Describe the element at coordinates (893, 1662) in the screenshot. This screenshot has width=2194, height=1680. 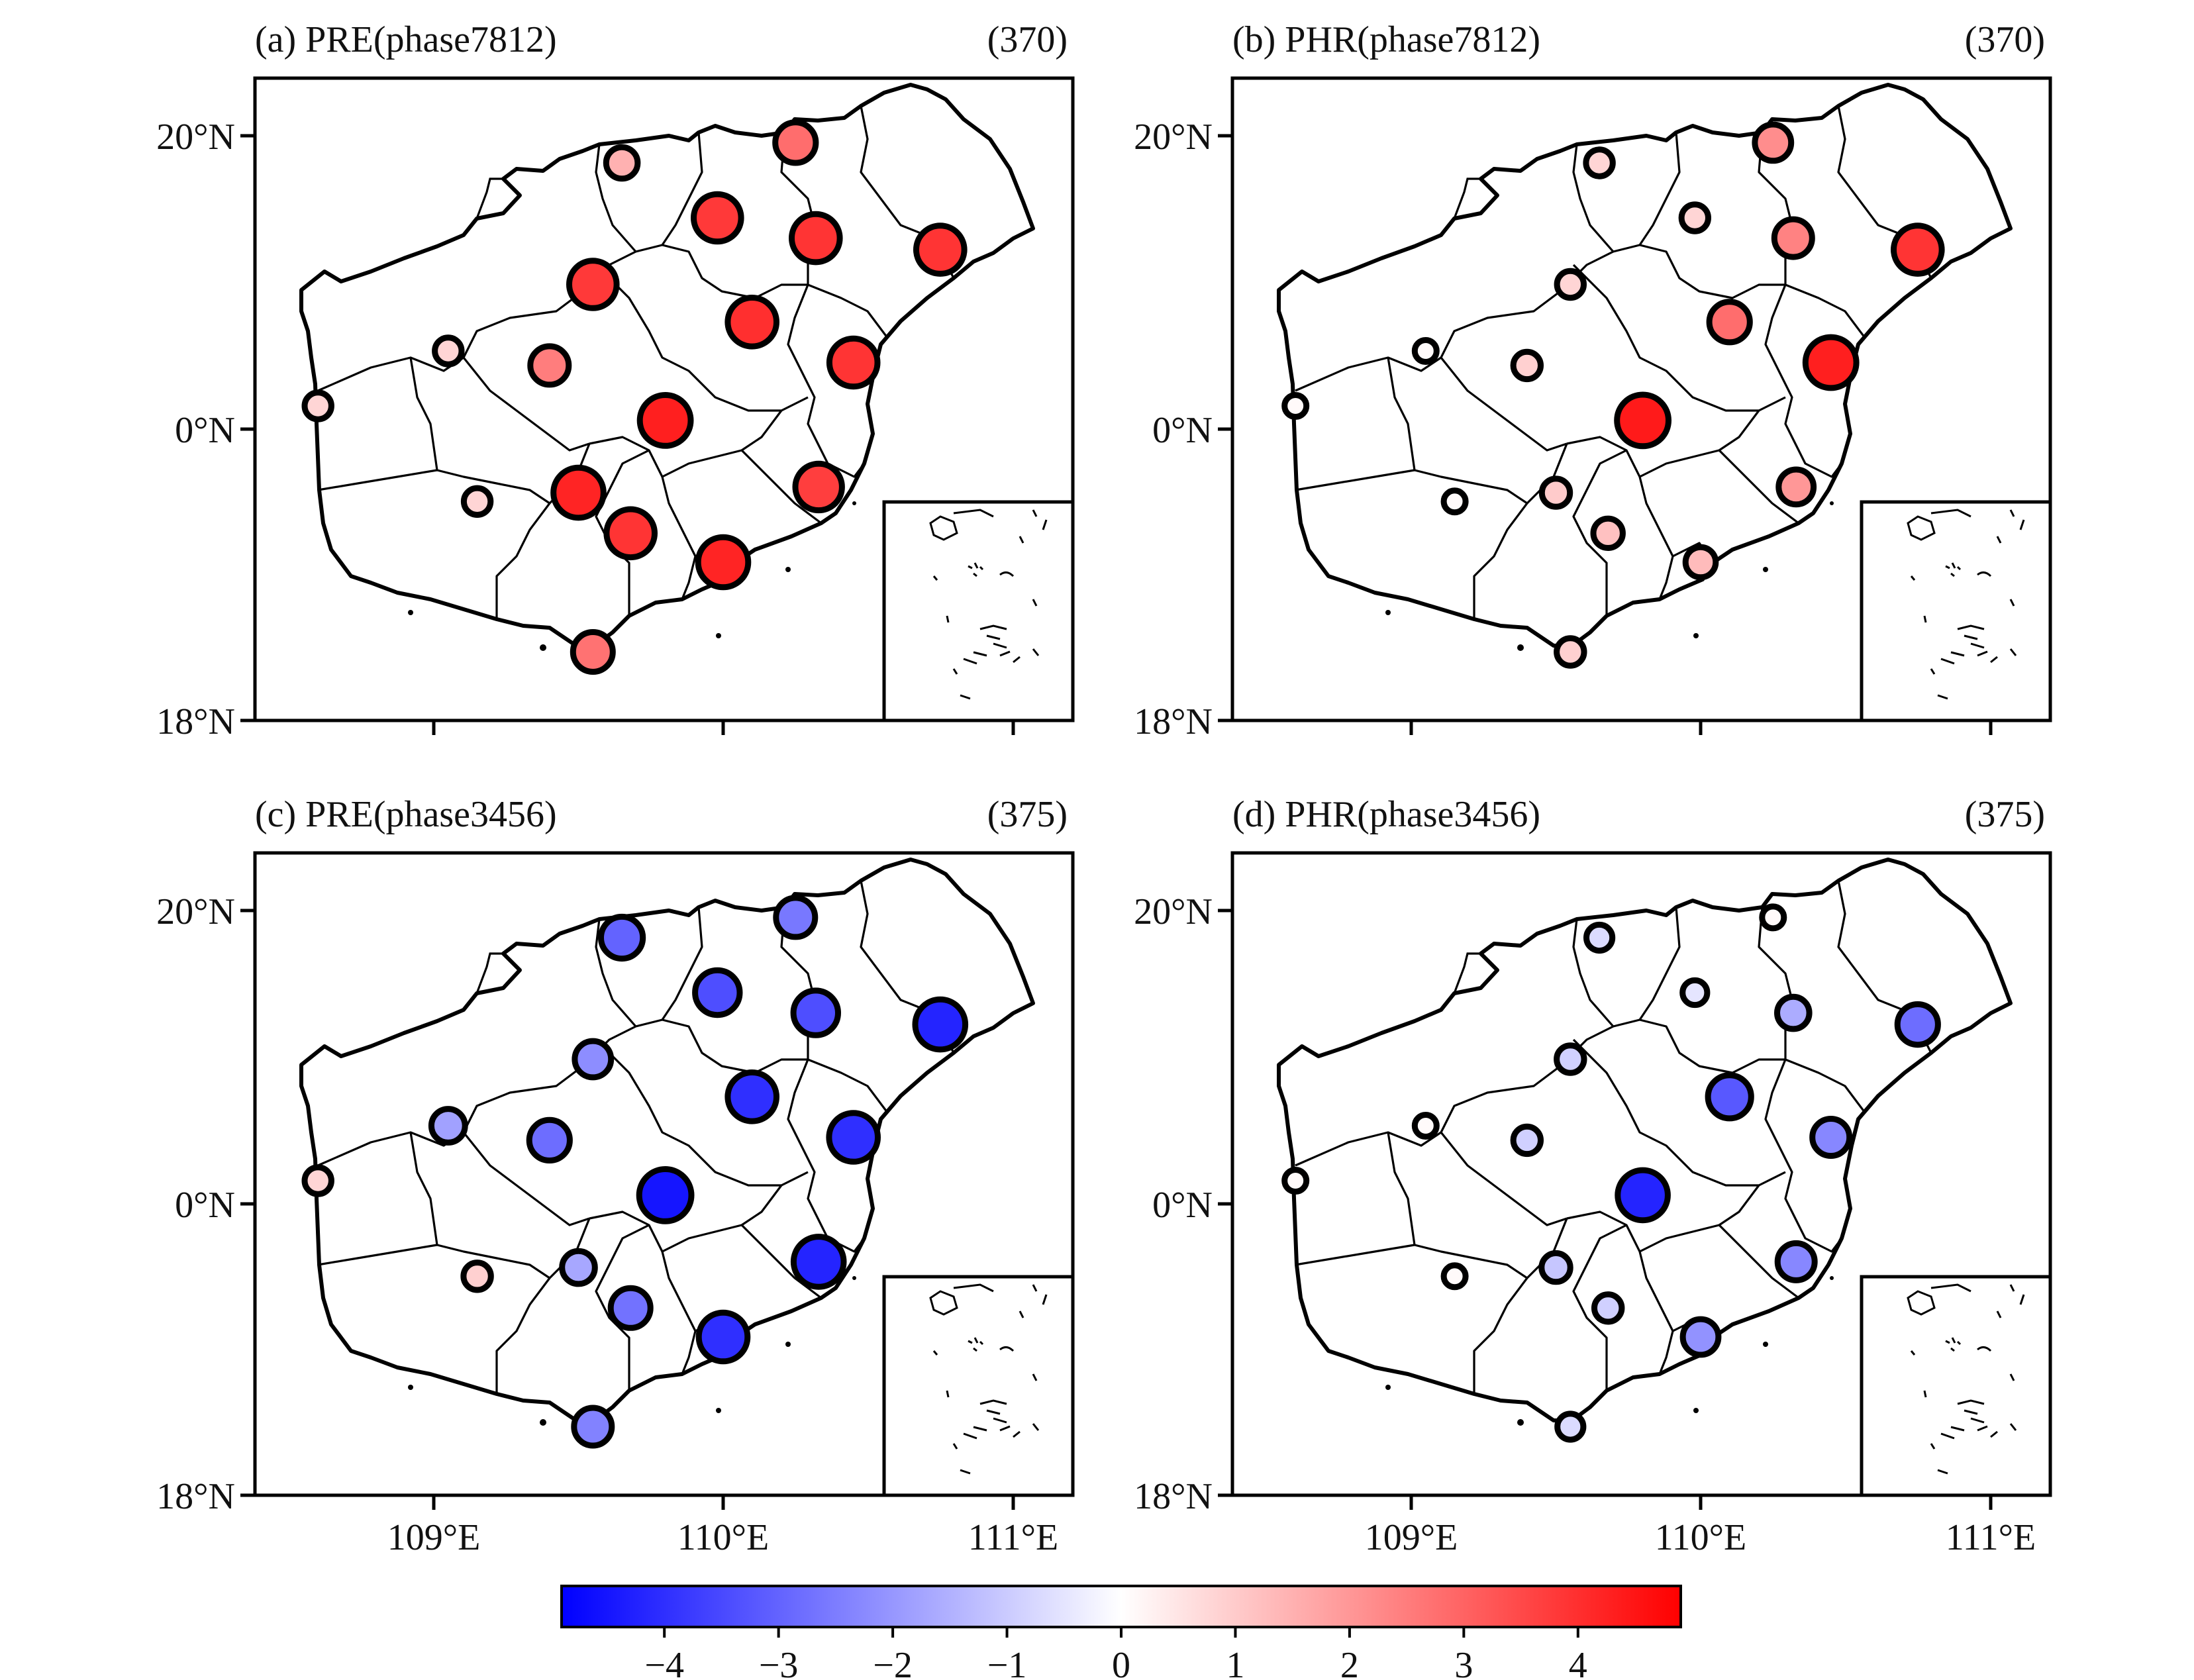
I see `colorbar-tick-label: −2` at that location.